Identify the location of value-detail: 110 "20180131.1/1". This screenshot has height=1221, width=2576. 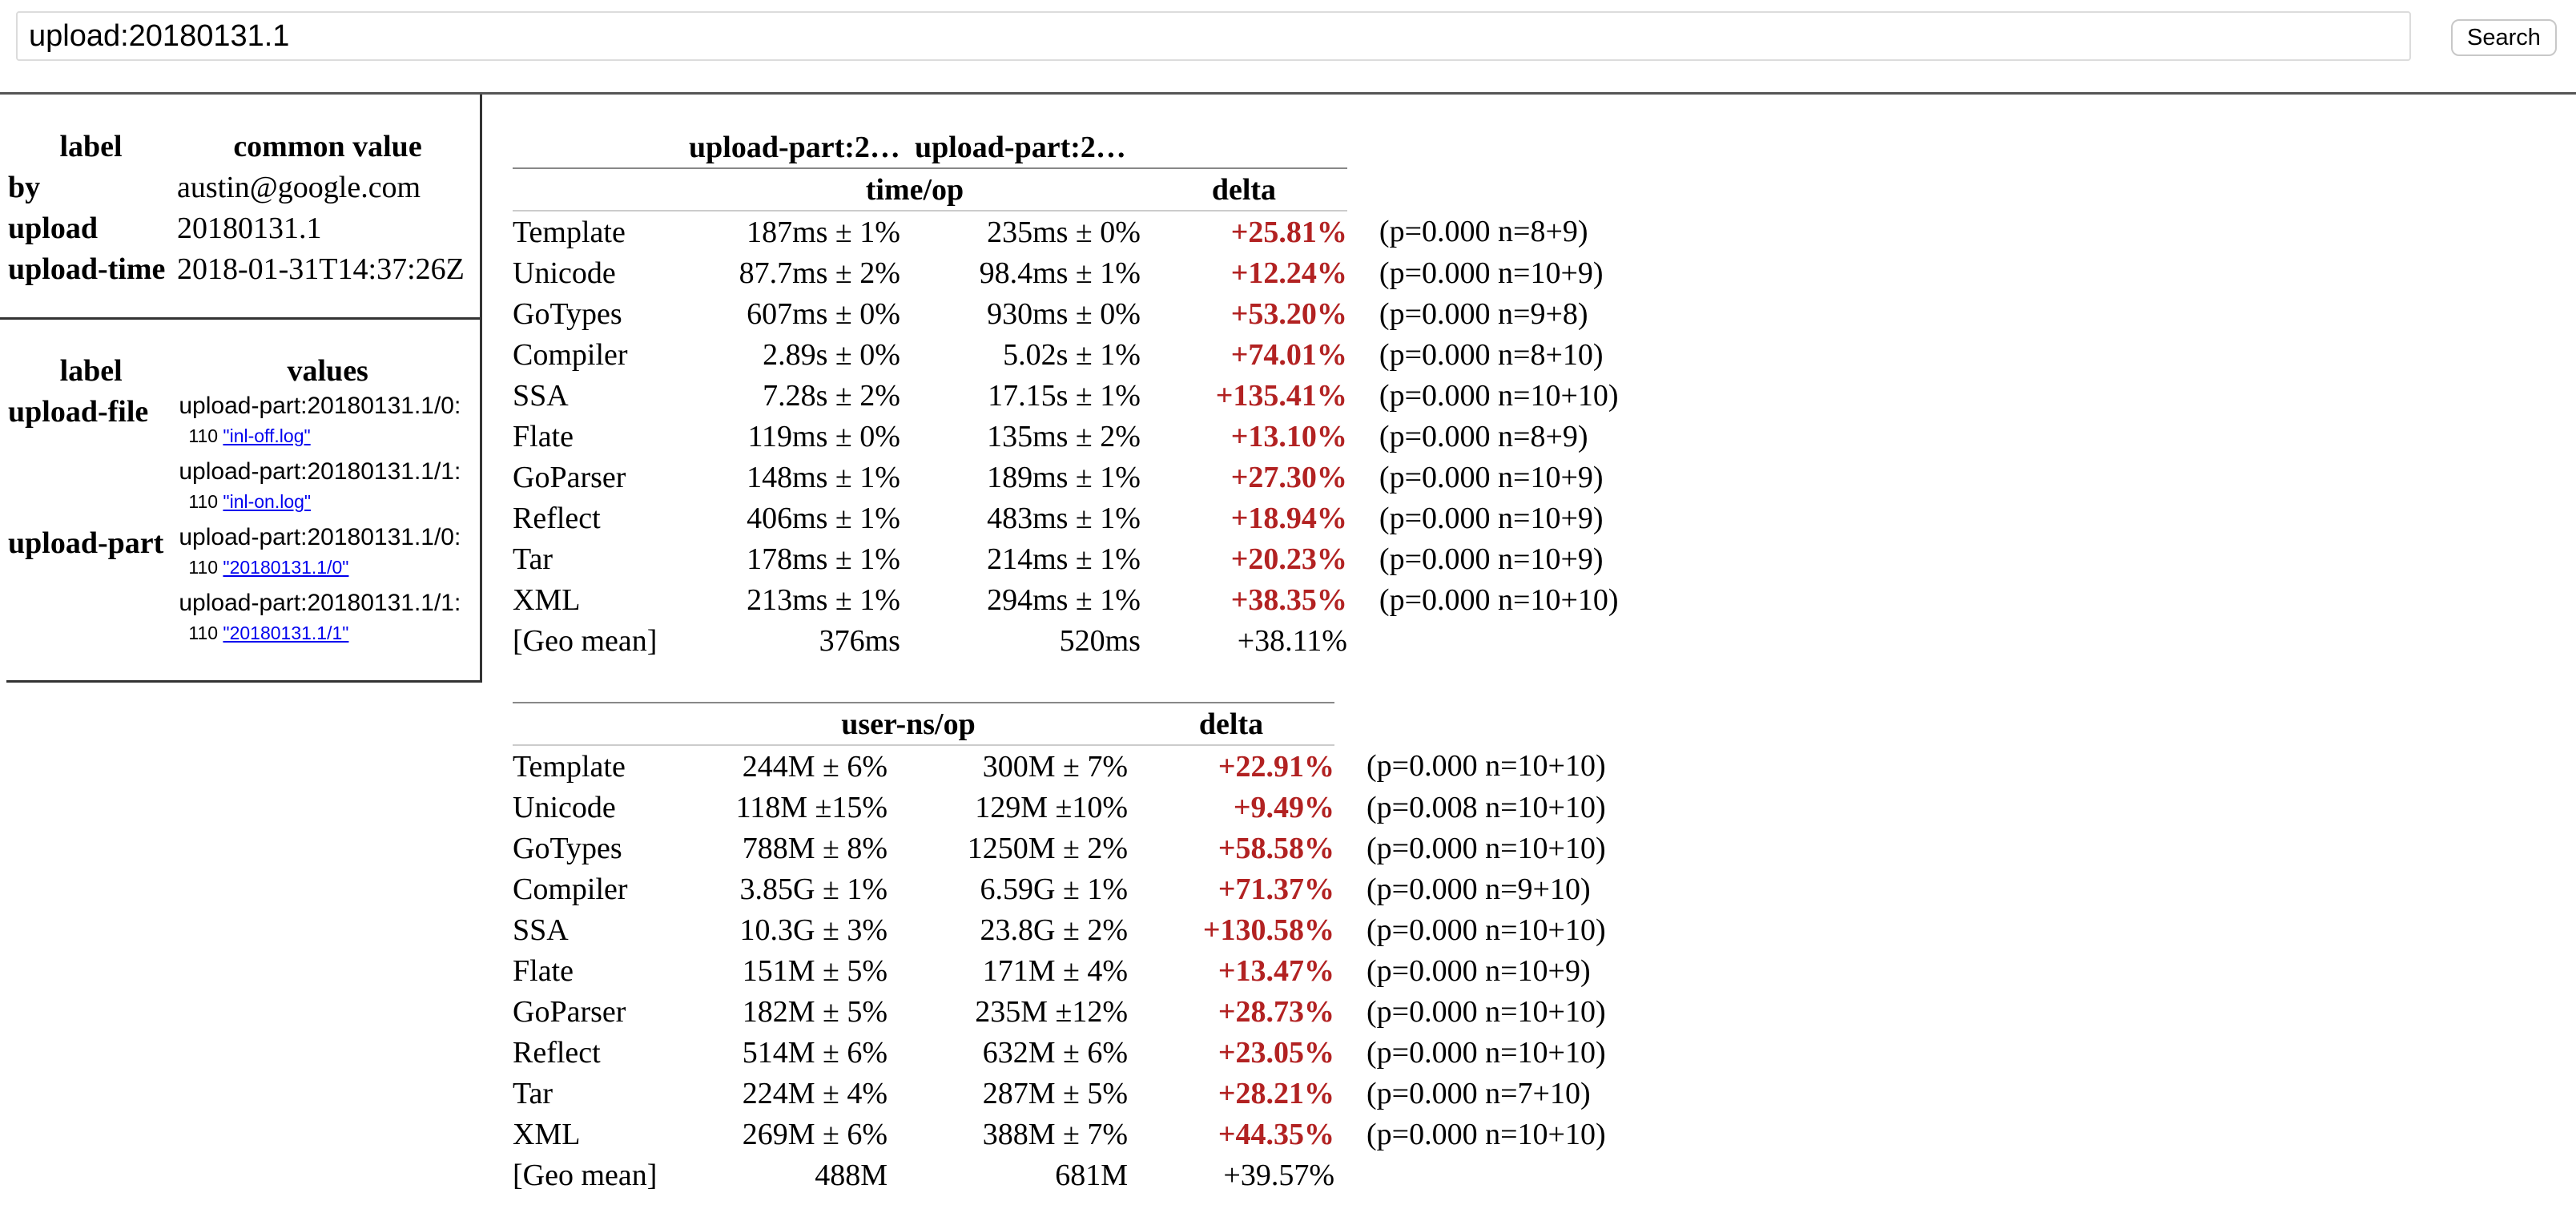
(329, 633).